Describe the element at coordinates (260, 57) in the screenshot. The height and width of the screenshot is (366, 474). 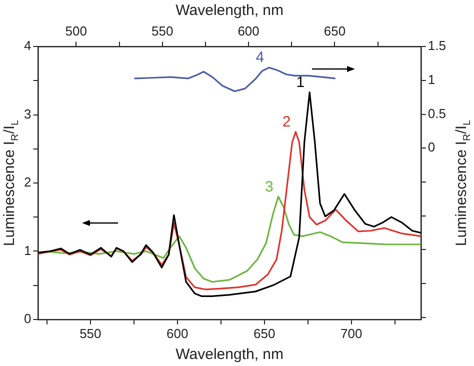
I see `series-label: 4` at that location.